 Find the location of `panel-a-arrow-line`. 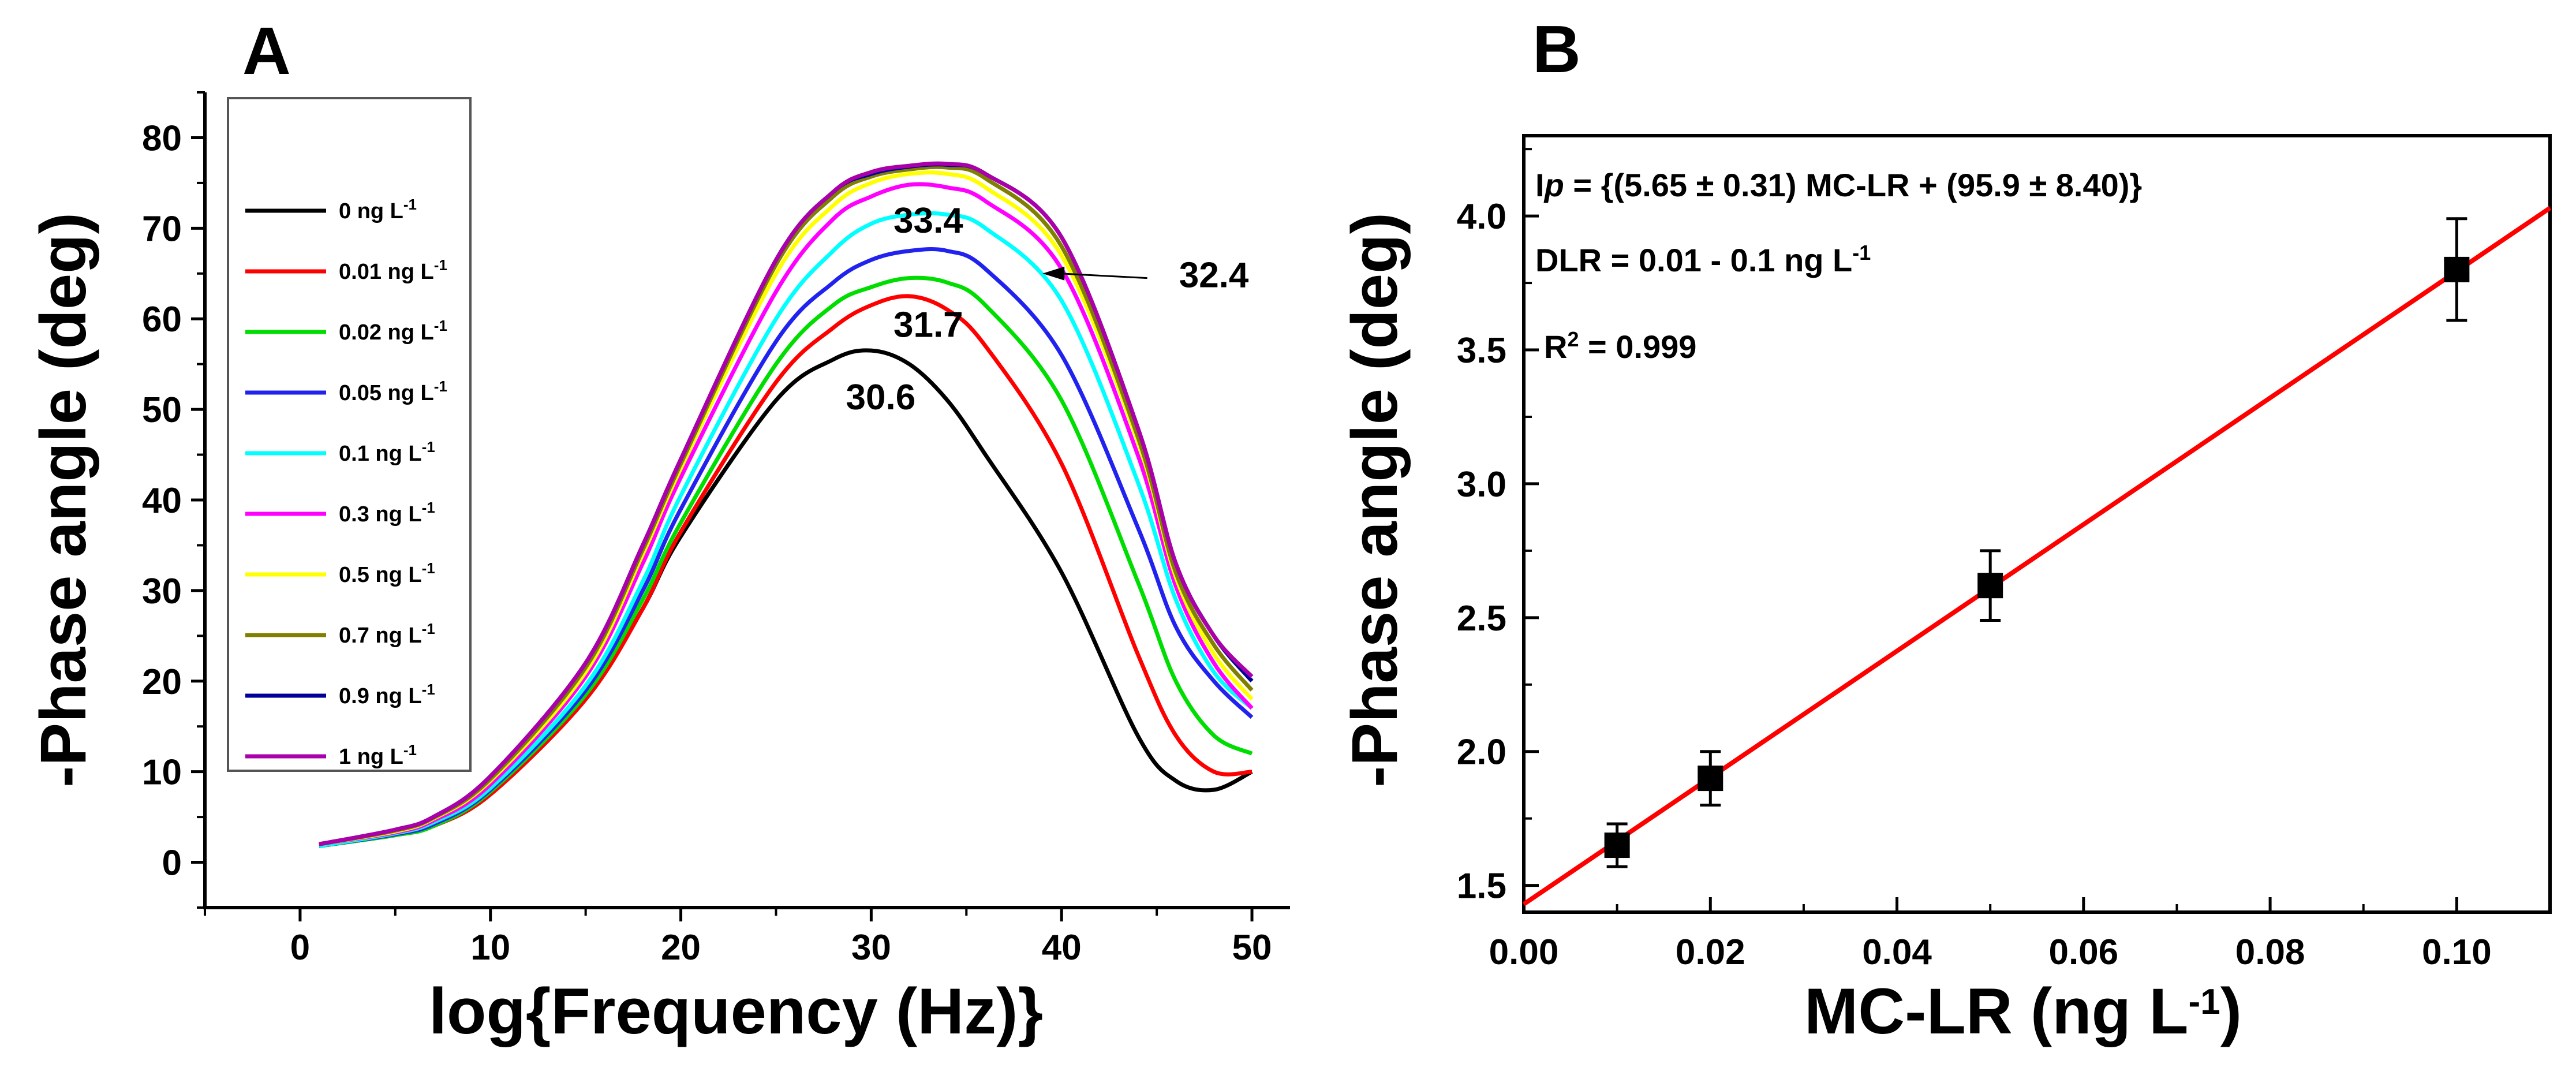

panel-a-arrow-line is located at coordinates (1103, 276).